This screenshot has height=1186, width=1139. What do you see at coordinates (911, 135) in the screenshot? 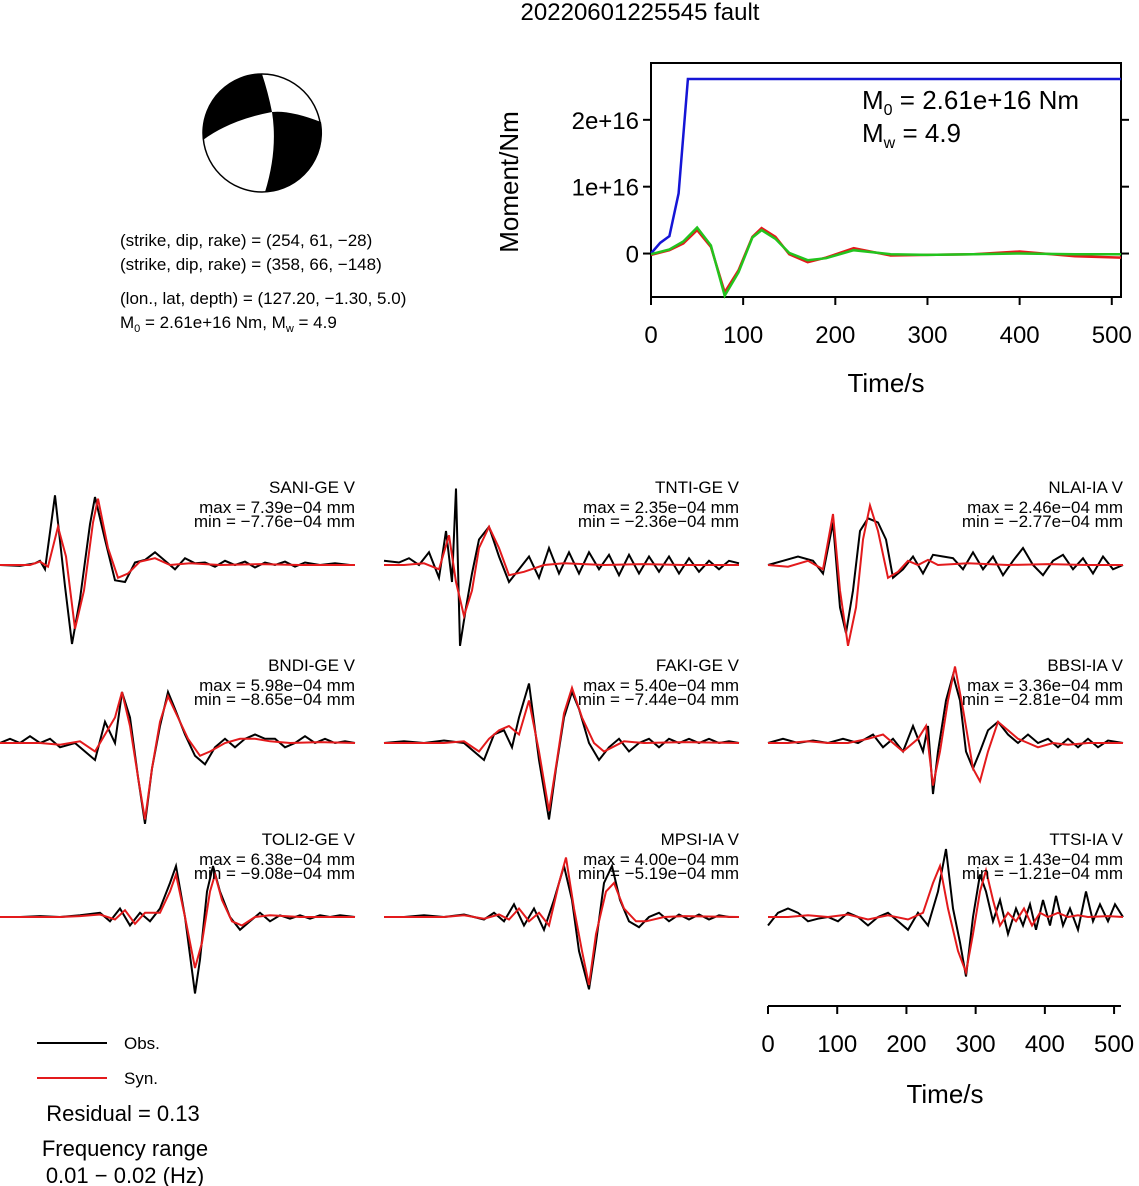
I see `moment-annotation-mw: Mw = 4.9` at bounding box center [911, 135].